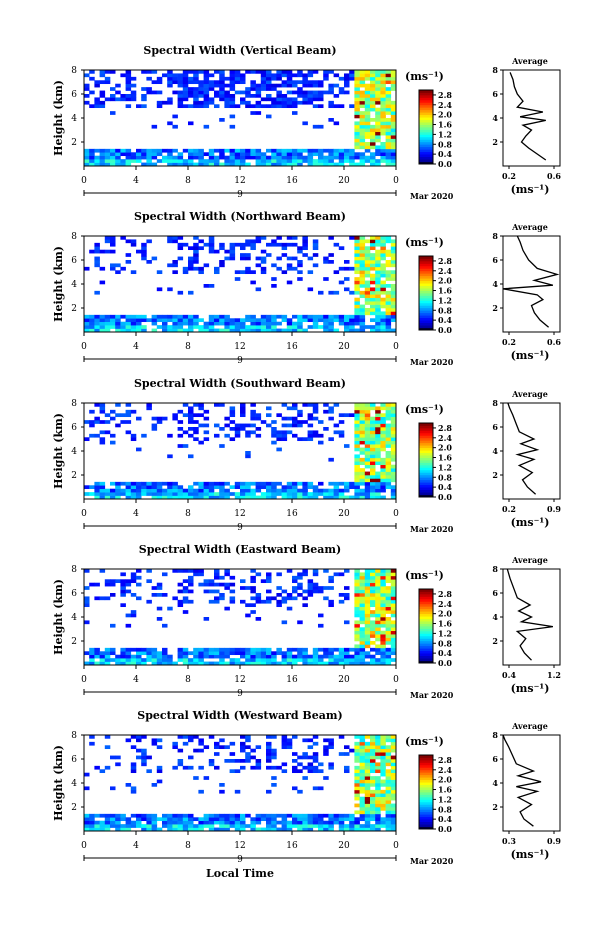 The width and height of the screenshot is (616, 933). What do you see at coordinates (445, 643) in the screenshot?
I see `colorbar-tick-label: 0.8` at bounding box center [445, 643].